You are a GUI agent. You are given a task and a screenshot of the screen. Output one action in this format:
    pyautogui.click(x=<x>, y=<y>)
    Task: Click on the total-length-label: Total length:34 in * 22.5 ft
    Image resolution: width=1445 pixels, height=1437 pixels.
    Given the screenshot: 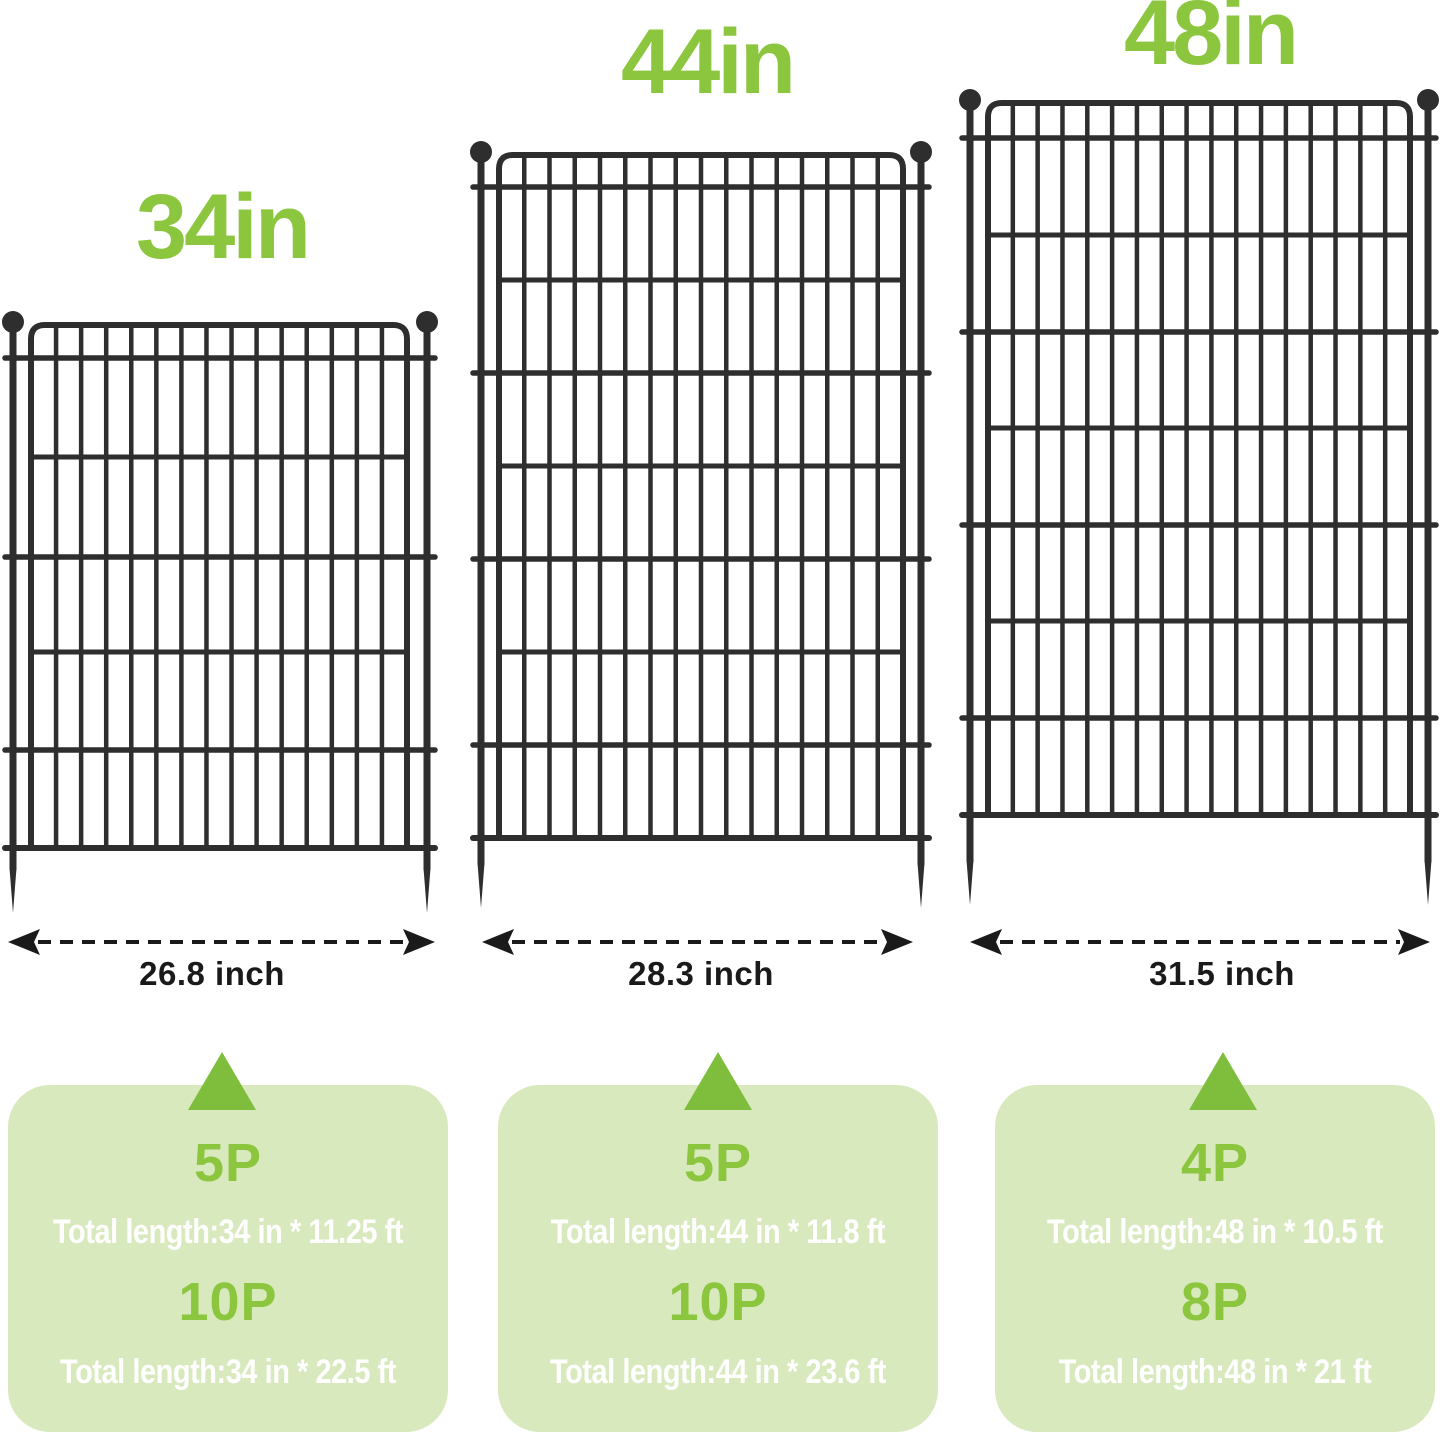 What is the action you would take?
    pyautogui.click(x=228, y=1372)
    